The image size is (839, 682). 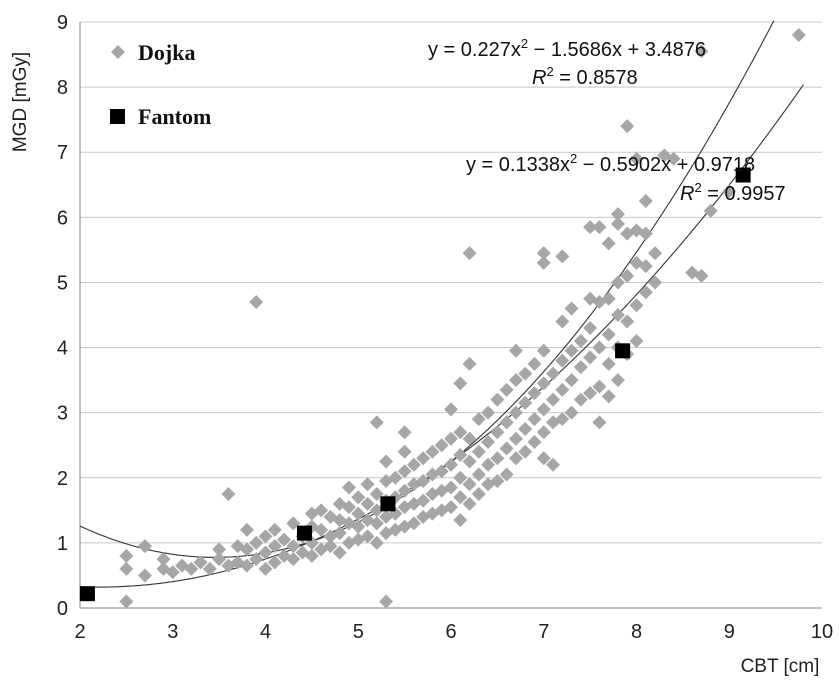 What do you see at coordinates (20, 102) in the screenshot?
I see `y-axis-title: MGD [mGy]` at bounding box center [20, 102].